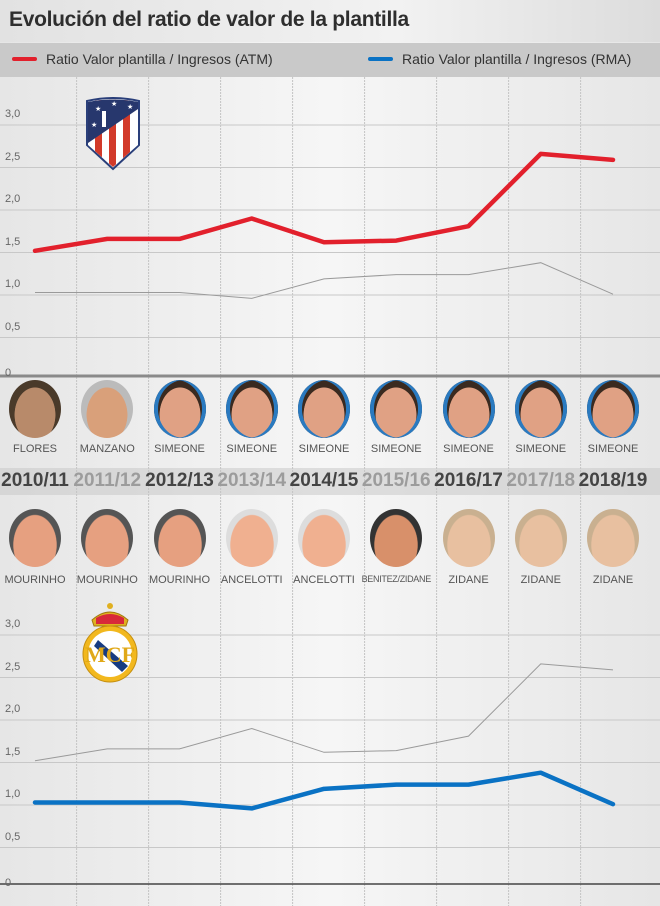 The image size is (660, 906). I want to click on y-tick-label-atm: 1,0, so click(13, 284).